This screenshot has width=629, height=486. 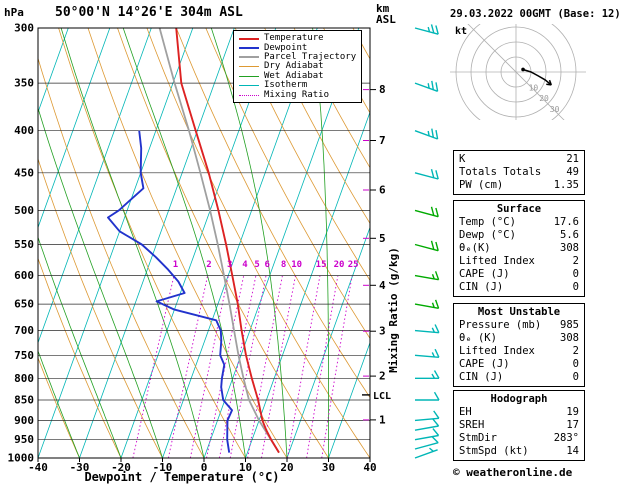 What do you see at coordinates (229, 265) in the screenshot?
I see `mixing-ratio-label: 3` at bounding box center [229, 265].